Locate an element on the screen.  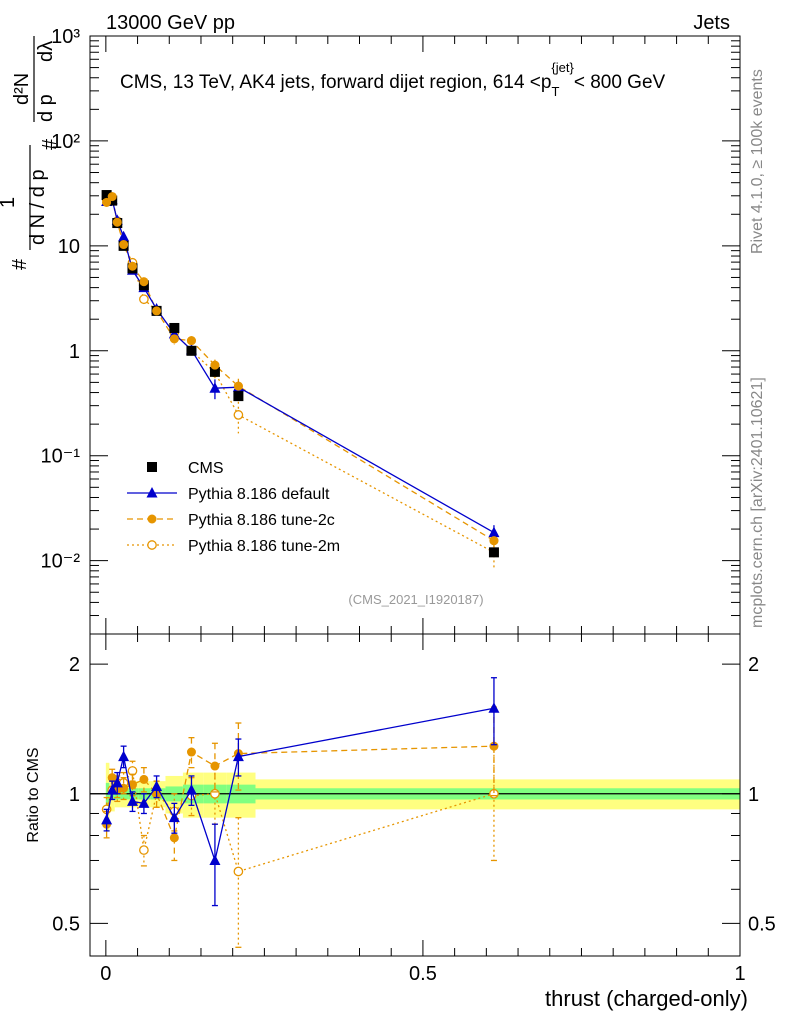
main-ytick-label: 1 is located at coordinates (74, 352).